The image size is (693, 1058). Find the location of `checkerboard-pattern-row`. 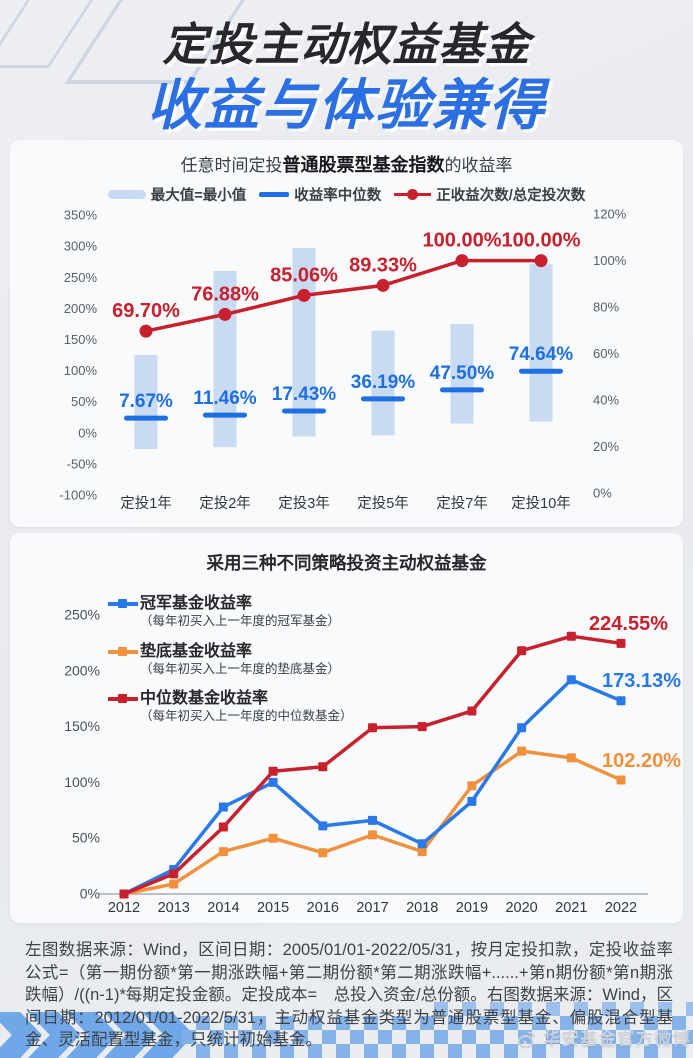

checkerboard-pattern-row is located at coordinates (556, 1009).